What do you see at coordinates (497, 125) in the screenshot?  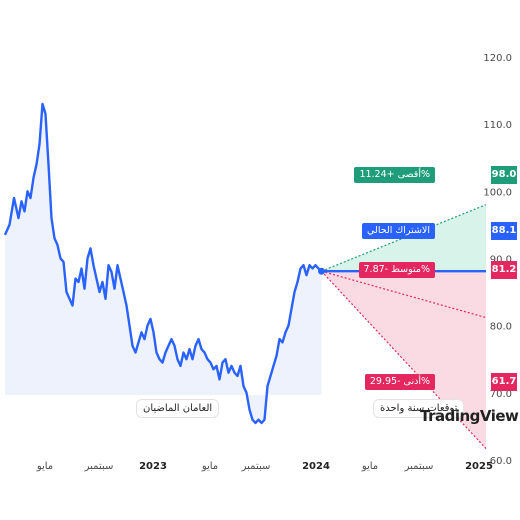 I see `y-tick-label: 110.0` at bounding box center [497, 125].